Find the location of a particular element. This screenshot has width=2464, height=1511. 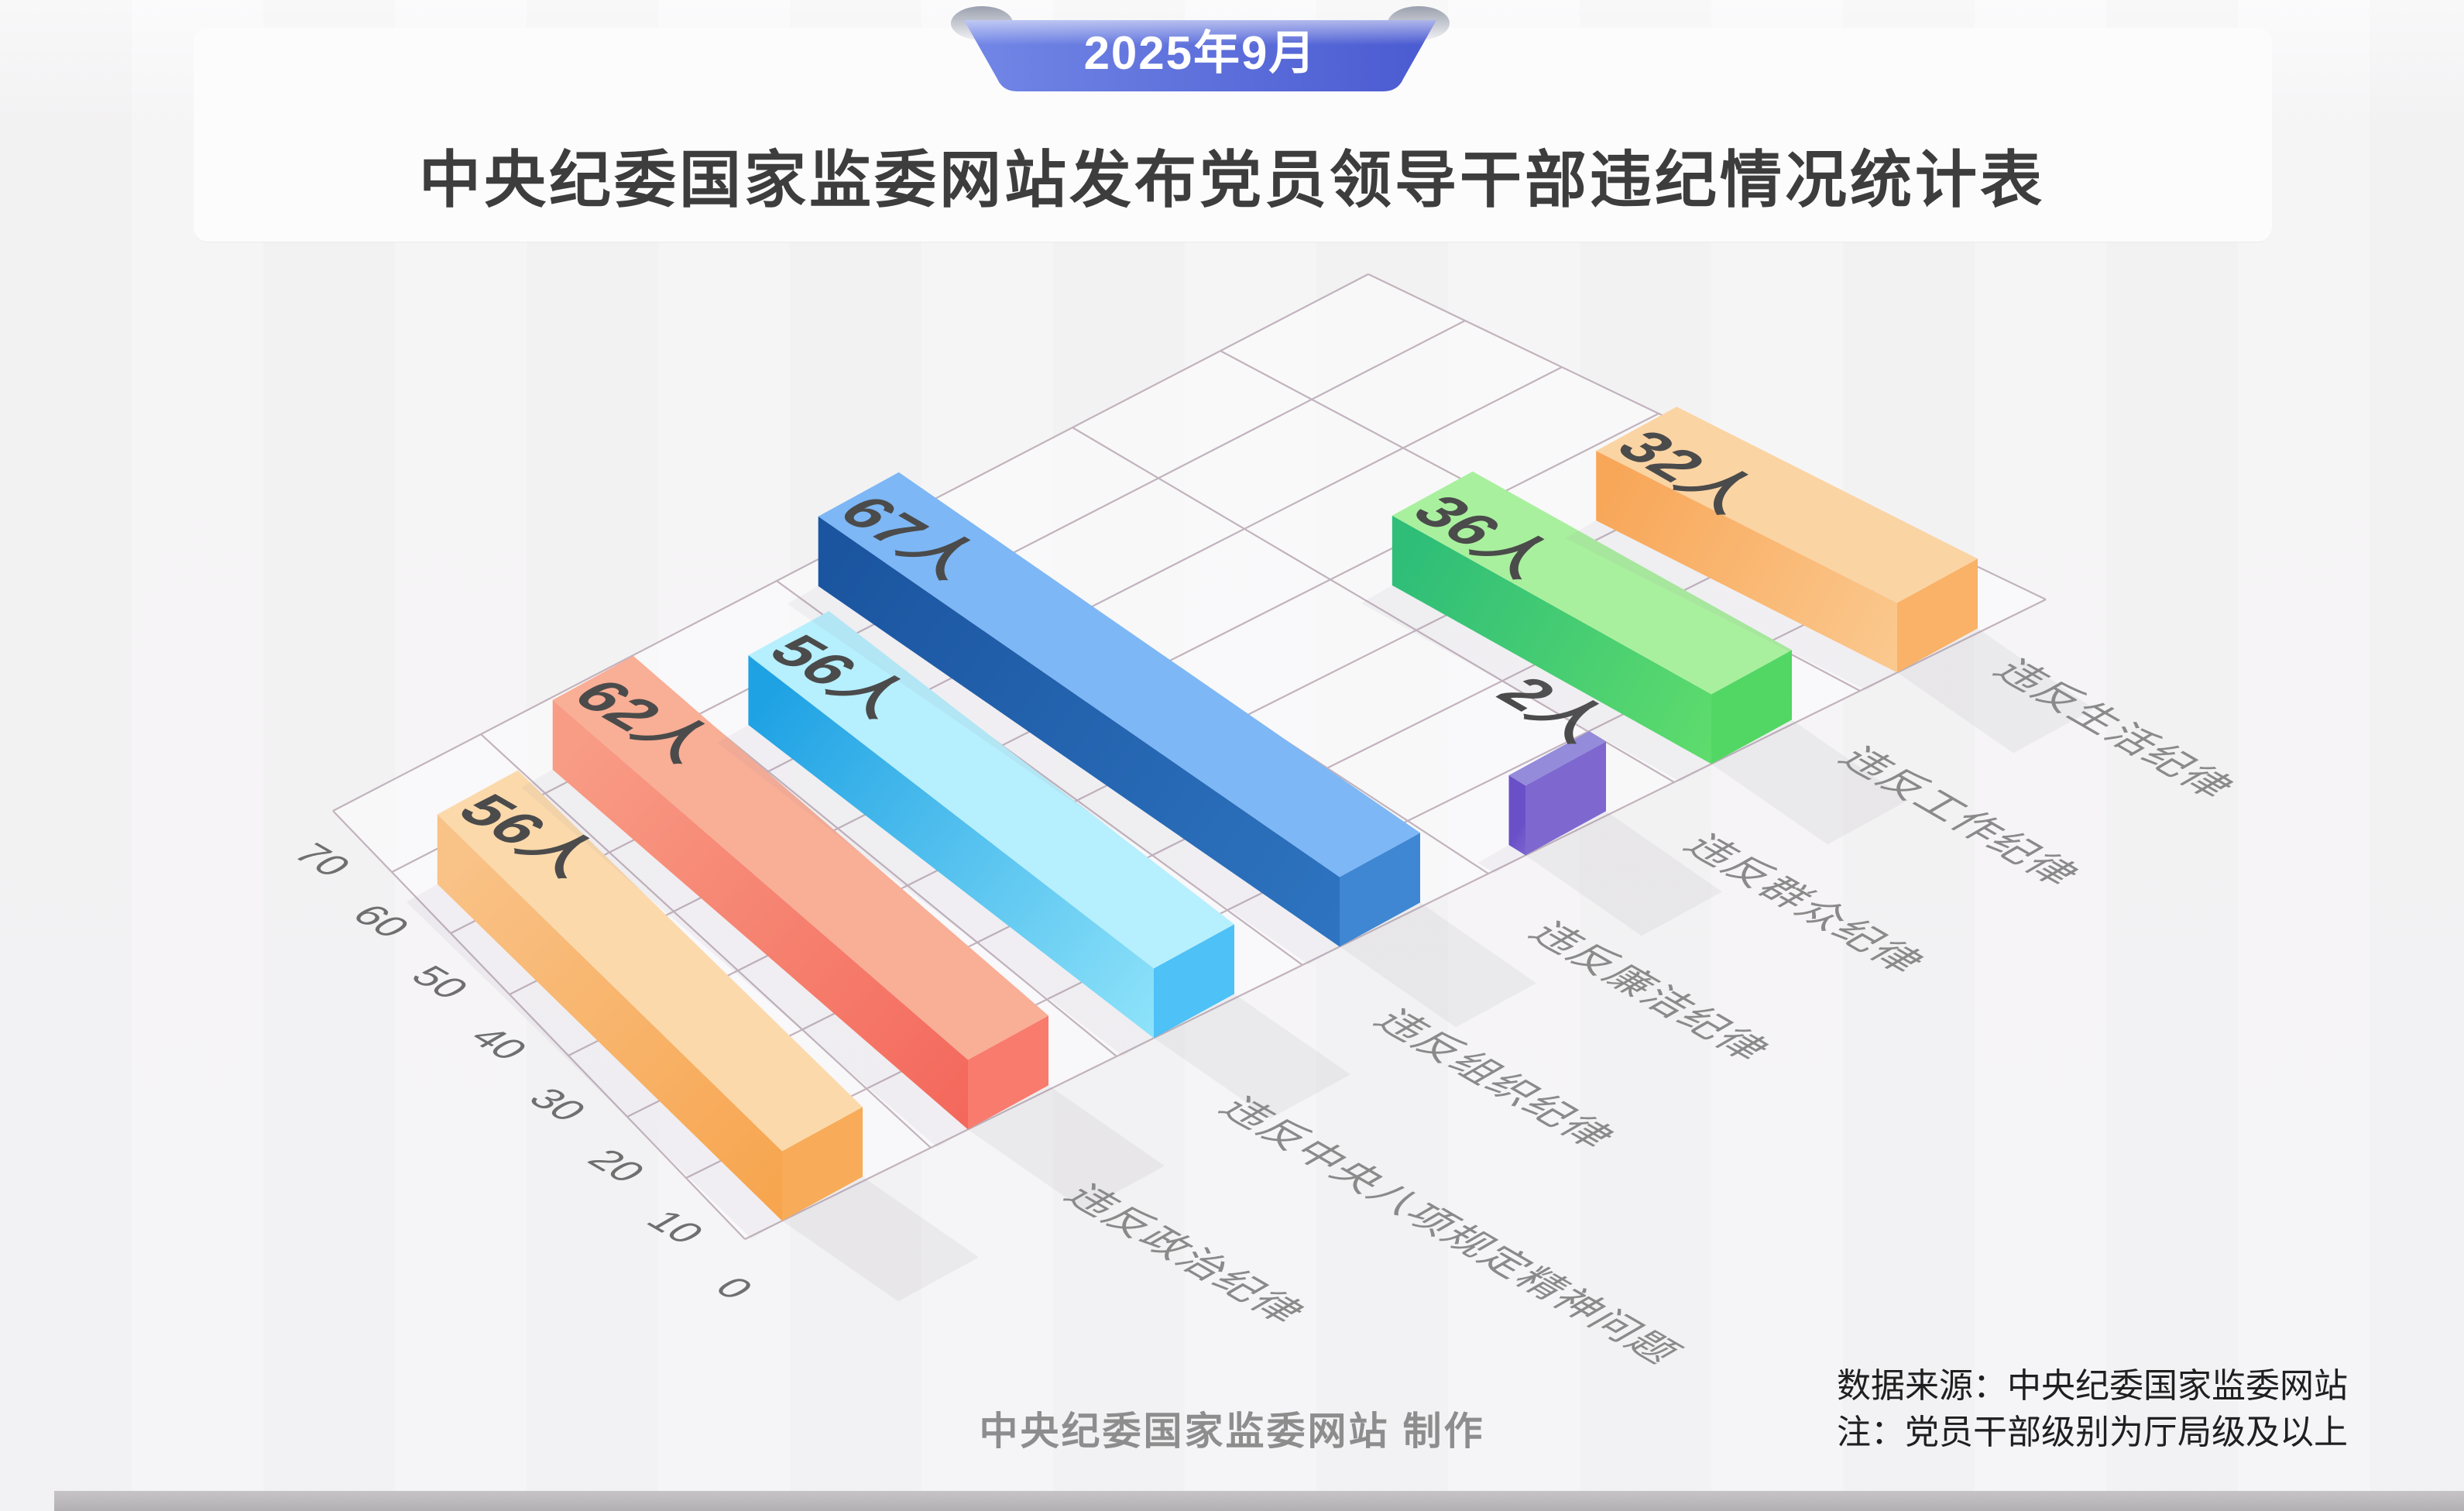

bar: 32人 is located at coordinates (1830, 580).